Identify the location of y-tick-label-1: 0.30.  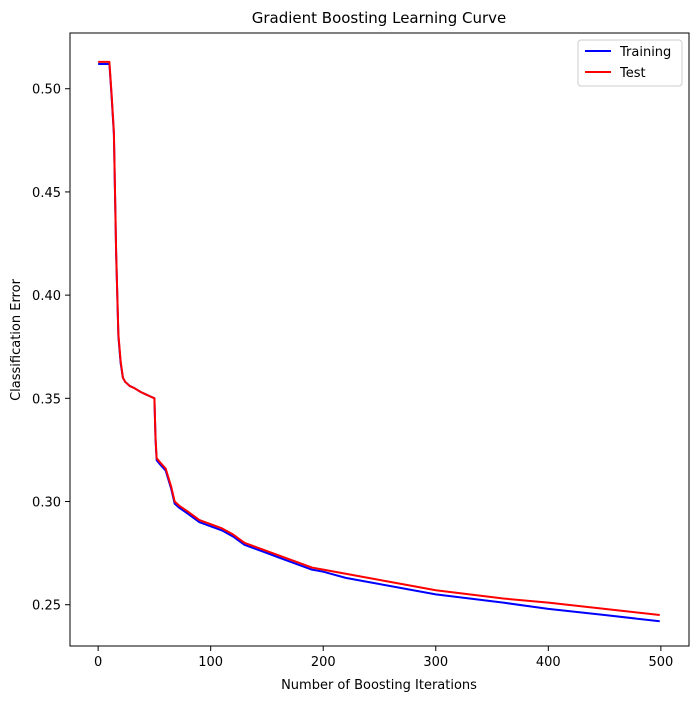
(46, 503).